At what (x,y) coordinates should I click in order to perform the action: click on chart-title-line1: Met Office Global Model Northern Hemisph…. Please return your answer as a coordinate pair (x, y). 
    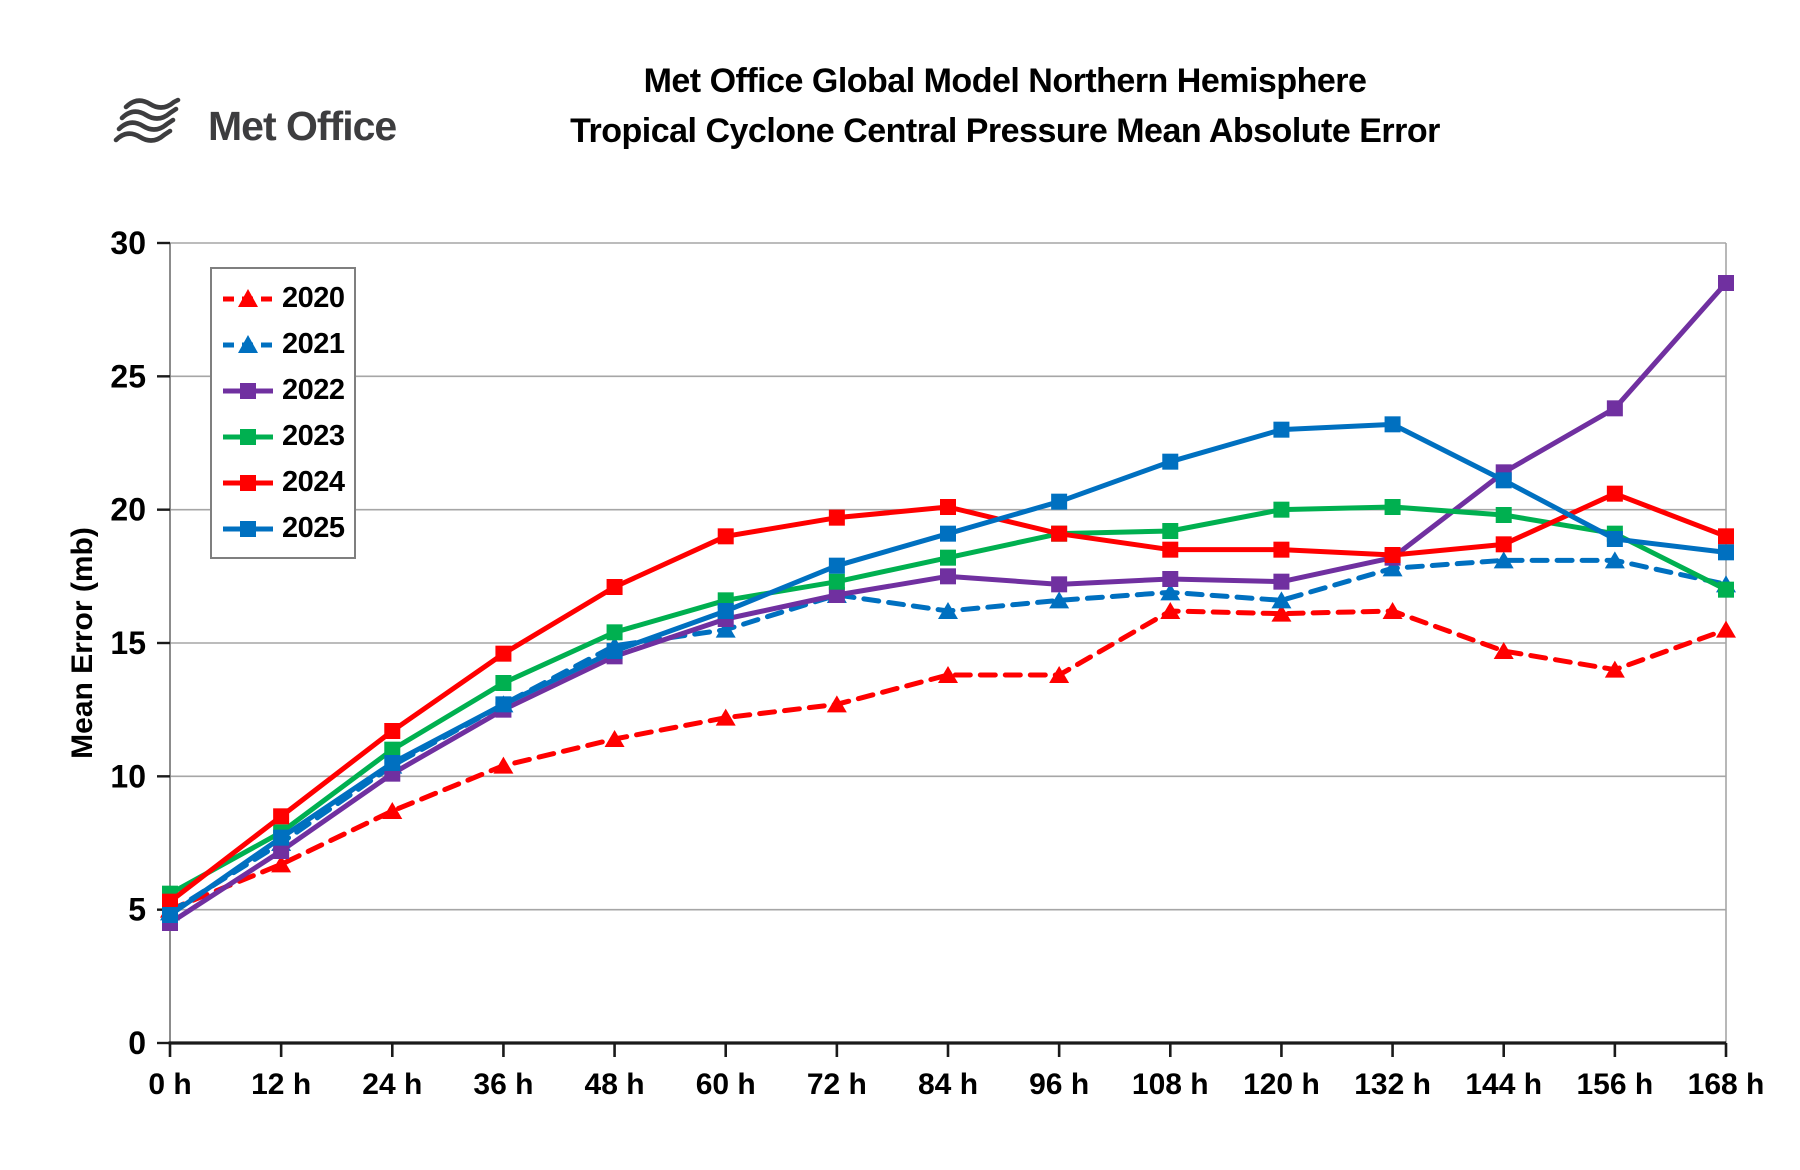
    Looking at the image, I should click on (1005, 81).